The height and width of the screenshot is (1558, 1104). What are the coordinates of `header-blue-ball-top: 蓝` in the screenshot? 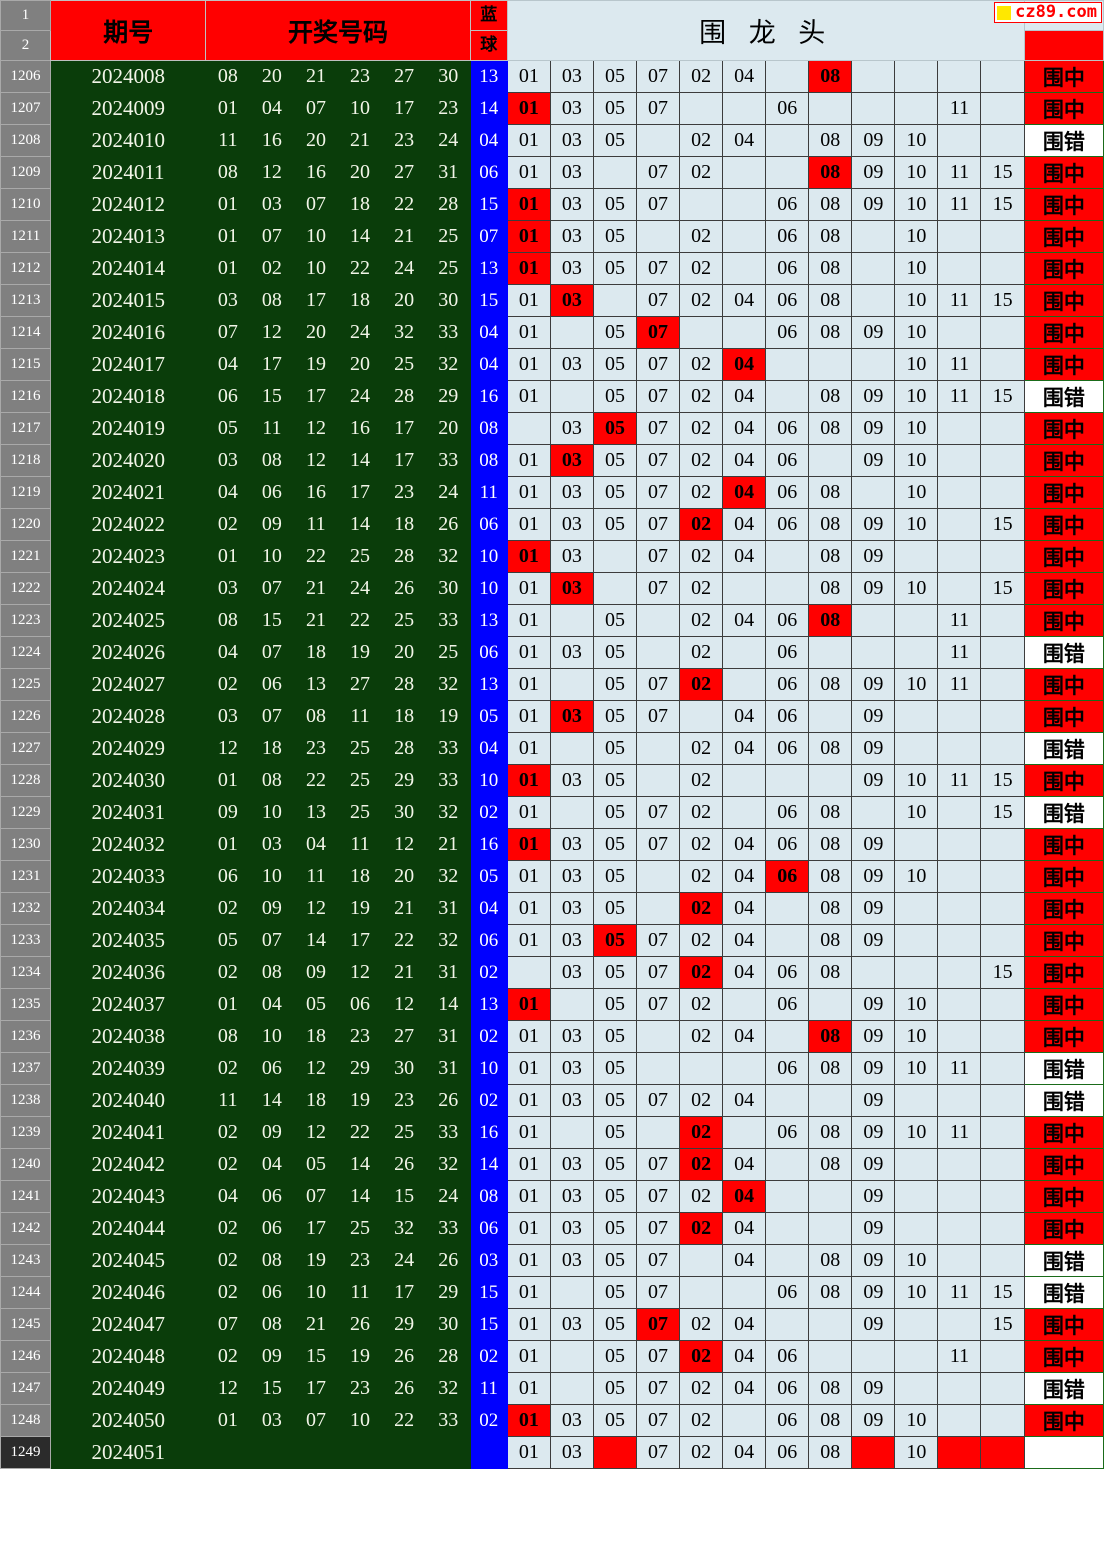 It's located at (488, 15).